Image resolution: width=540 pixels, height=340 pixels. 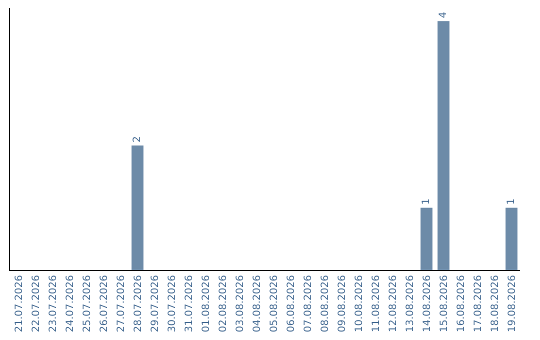 What do you see at coordinates (427, 303) in the screenshot?
I see `x-tick-label: 14.08.2026` at bounding box center [427, 303].